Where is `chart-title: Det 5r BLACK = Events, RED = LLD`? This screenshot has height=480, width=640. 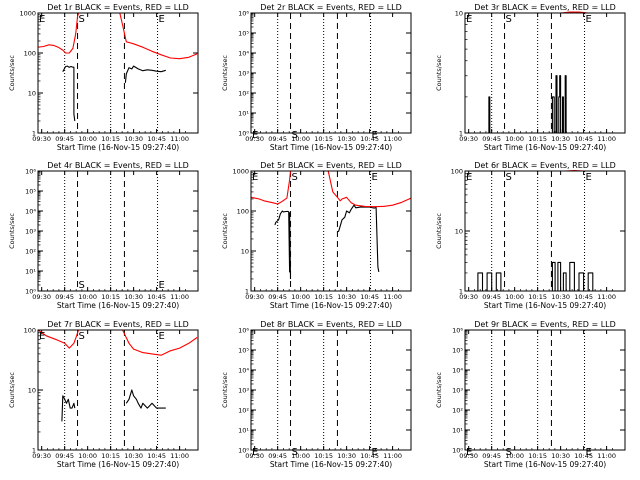
chart-title: Det 5r BLACK = Events, RED = LLD is located at coordinates (331, 165).